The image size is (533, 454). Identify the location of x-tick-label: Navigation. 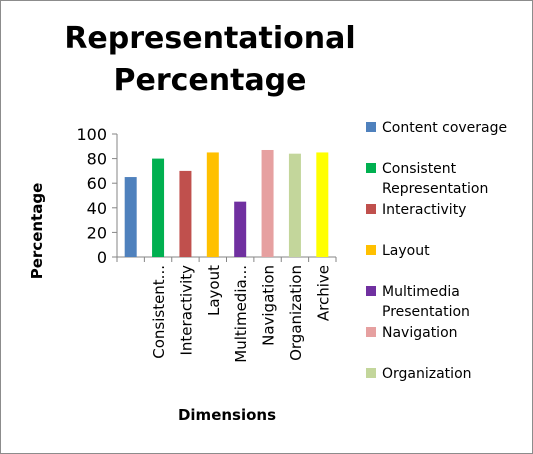
(269, 305).